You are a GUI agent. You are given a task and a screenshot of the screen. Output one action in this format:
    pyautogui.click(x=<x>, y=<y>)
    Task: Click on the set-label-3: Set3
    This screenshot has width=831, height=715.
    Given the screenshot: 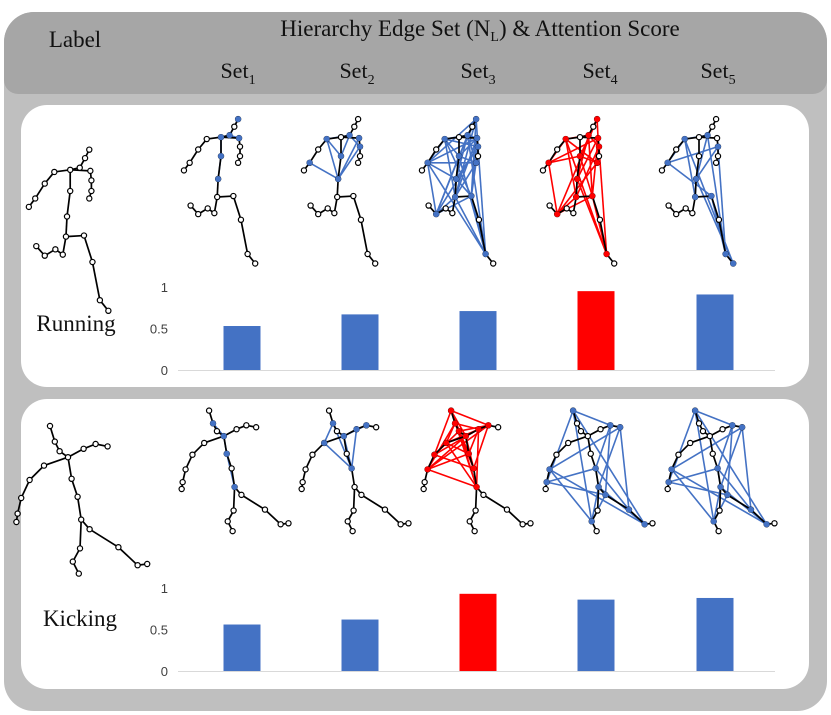 What is the action you would take?
    pyautogui.click(x=478, y=73)
    